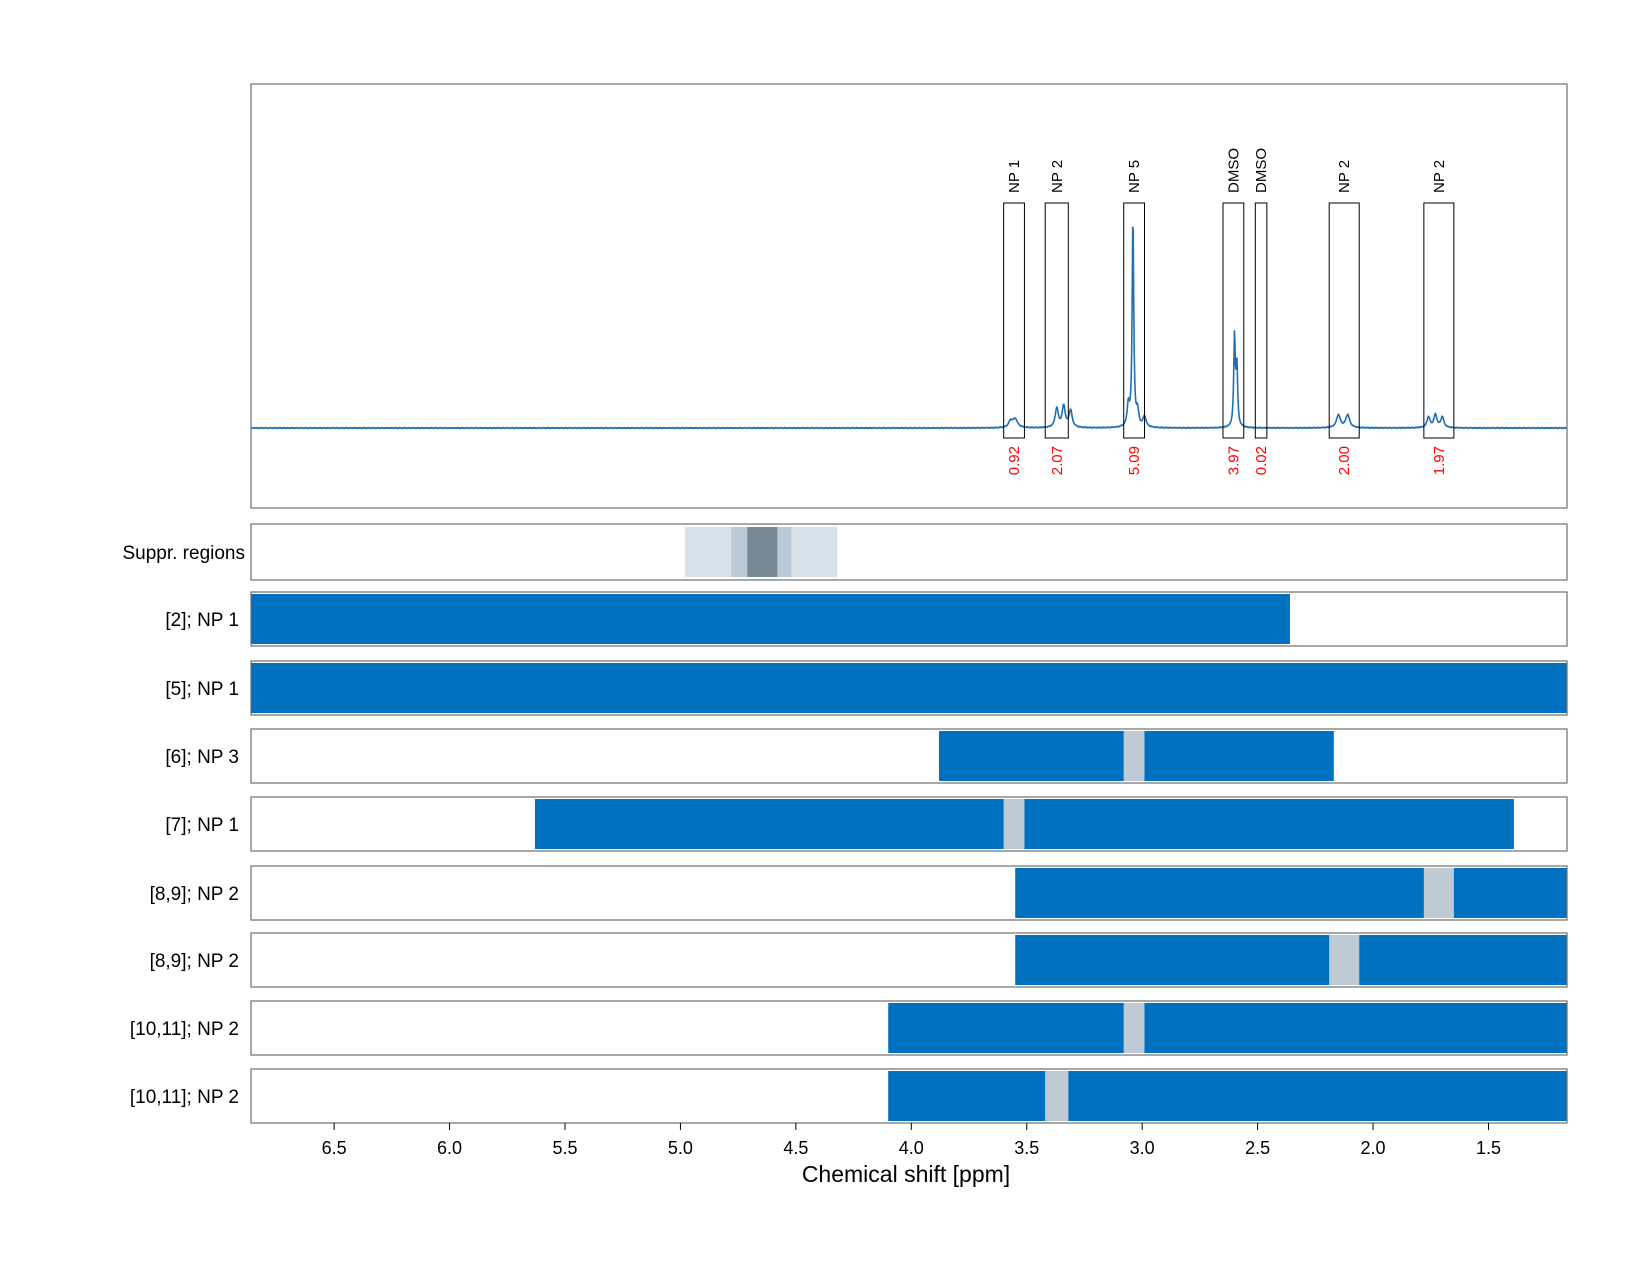  Describe the element at coordinates (909, 328) in the screenshot. I see `spectrum-line` at that location.